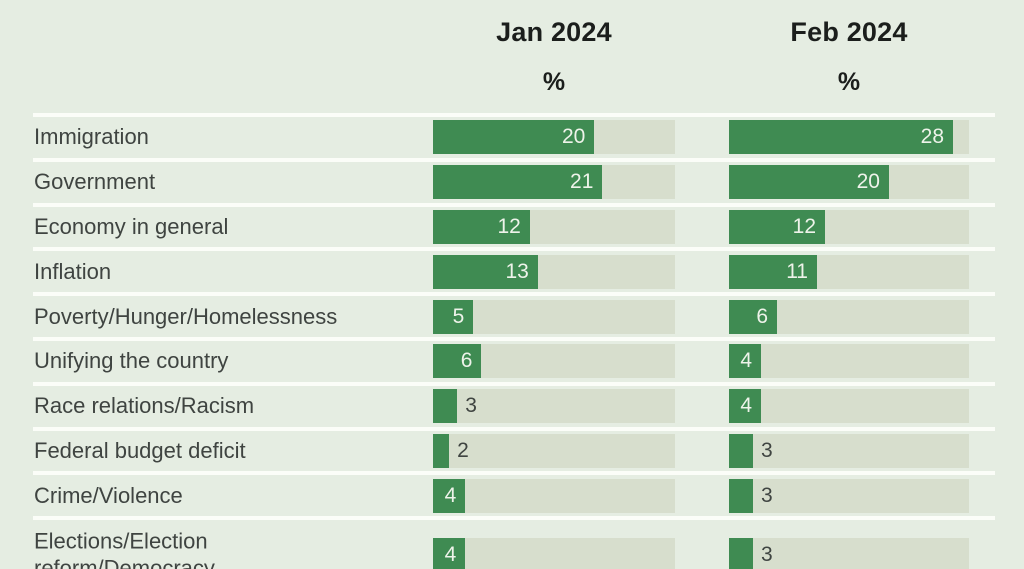 This screenshot has height=569, width=1024. Describe the element at coordinates (554, 450) in the screenshot. I see `jan-bar-track: 2` at that location.